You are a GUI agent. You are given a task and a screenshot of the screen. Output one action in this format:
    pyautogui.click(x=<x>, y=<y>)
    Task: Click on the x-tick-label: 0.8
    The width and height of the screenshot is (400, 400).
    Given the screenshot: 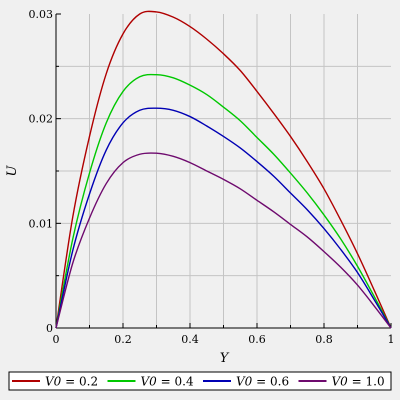 What is the action you would take?
    pyautogui.click(x=324, y=339)
    